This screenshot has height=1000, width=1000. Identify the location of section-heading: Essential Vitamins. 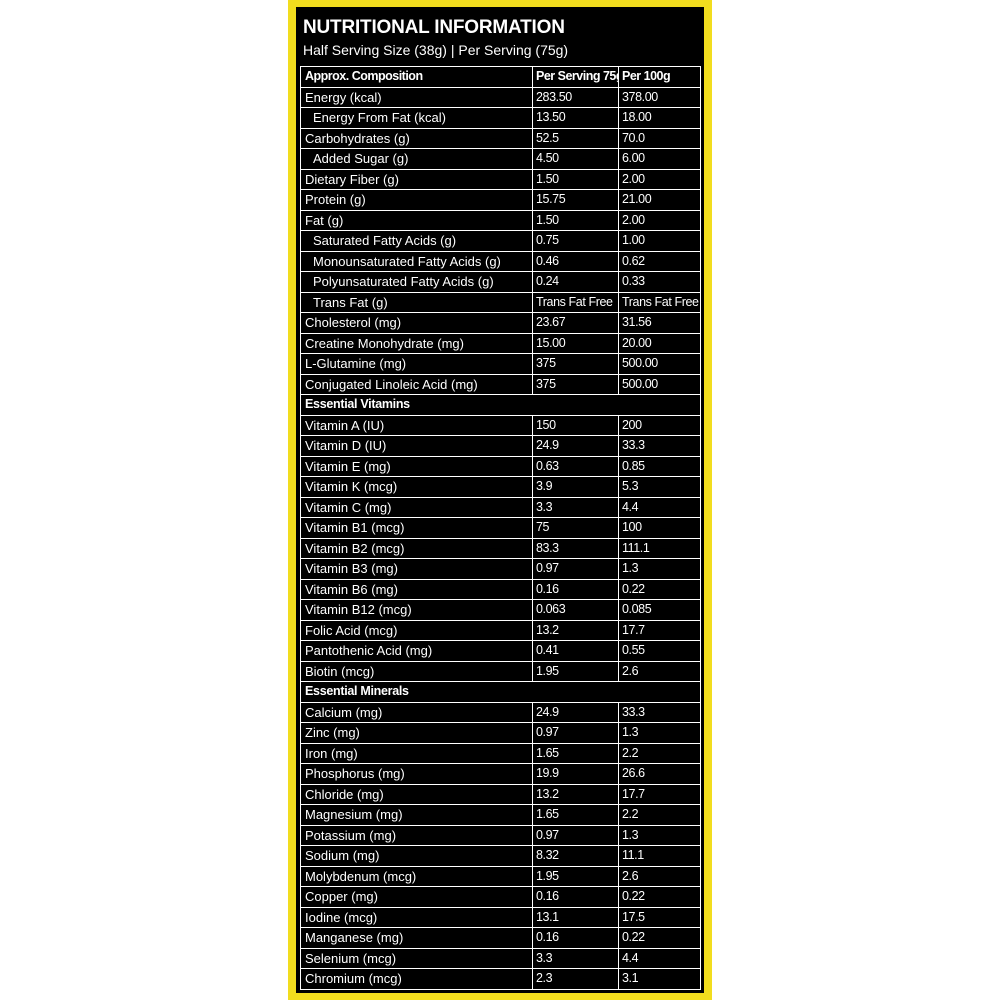
(500, 405).